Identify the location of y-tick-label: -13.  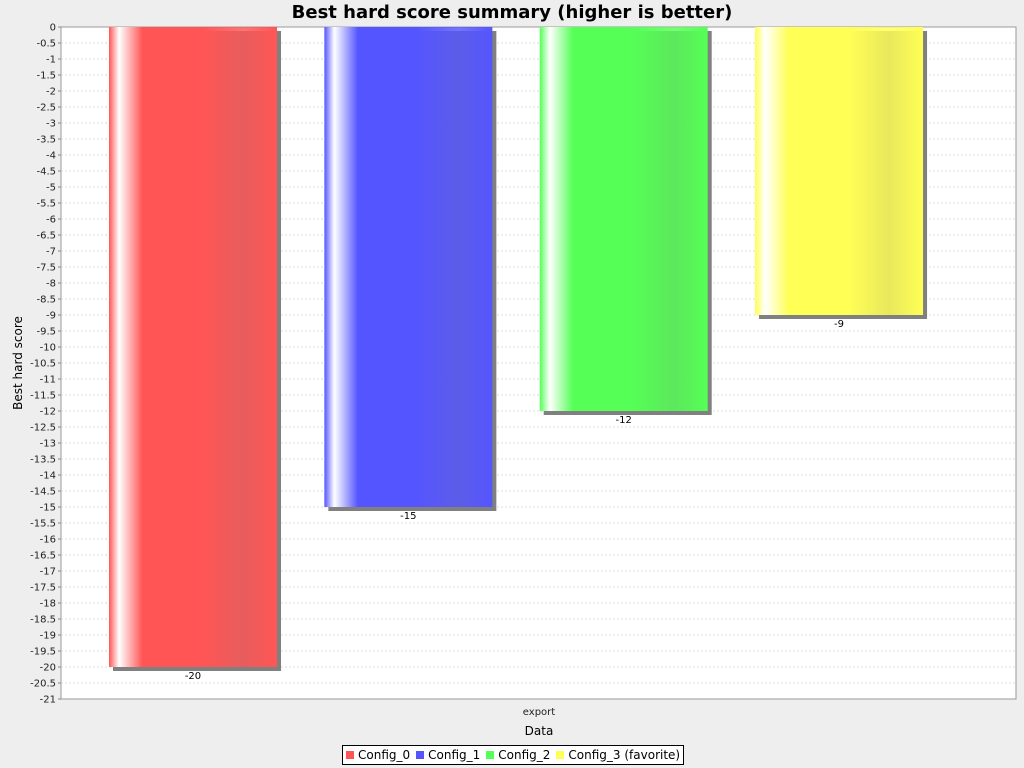
(48, 444).